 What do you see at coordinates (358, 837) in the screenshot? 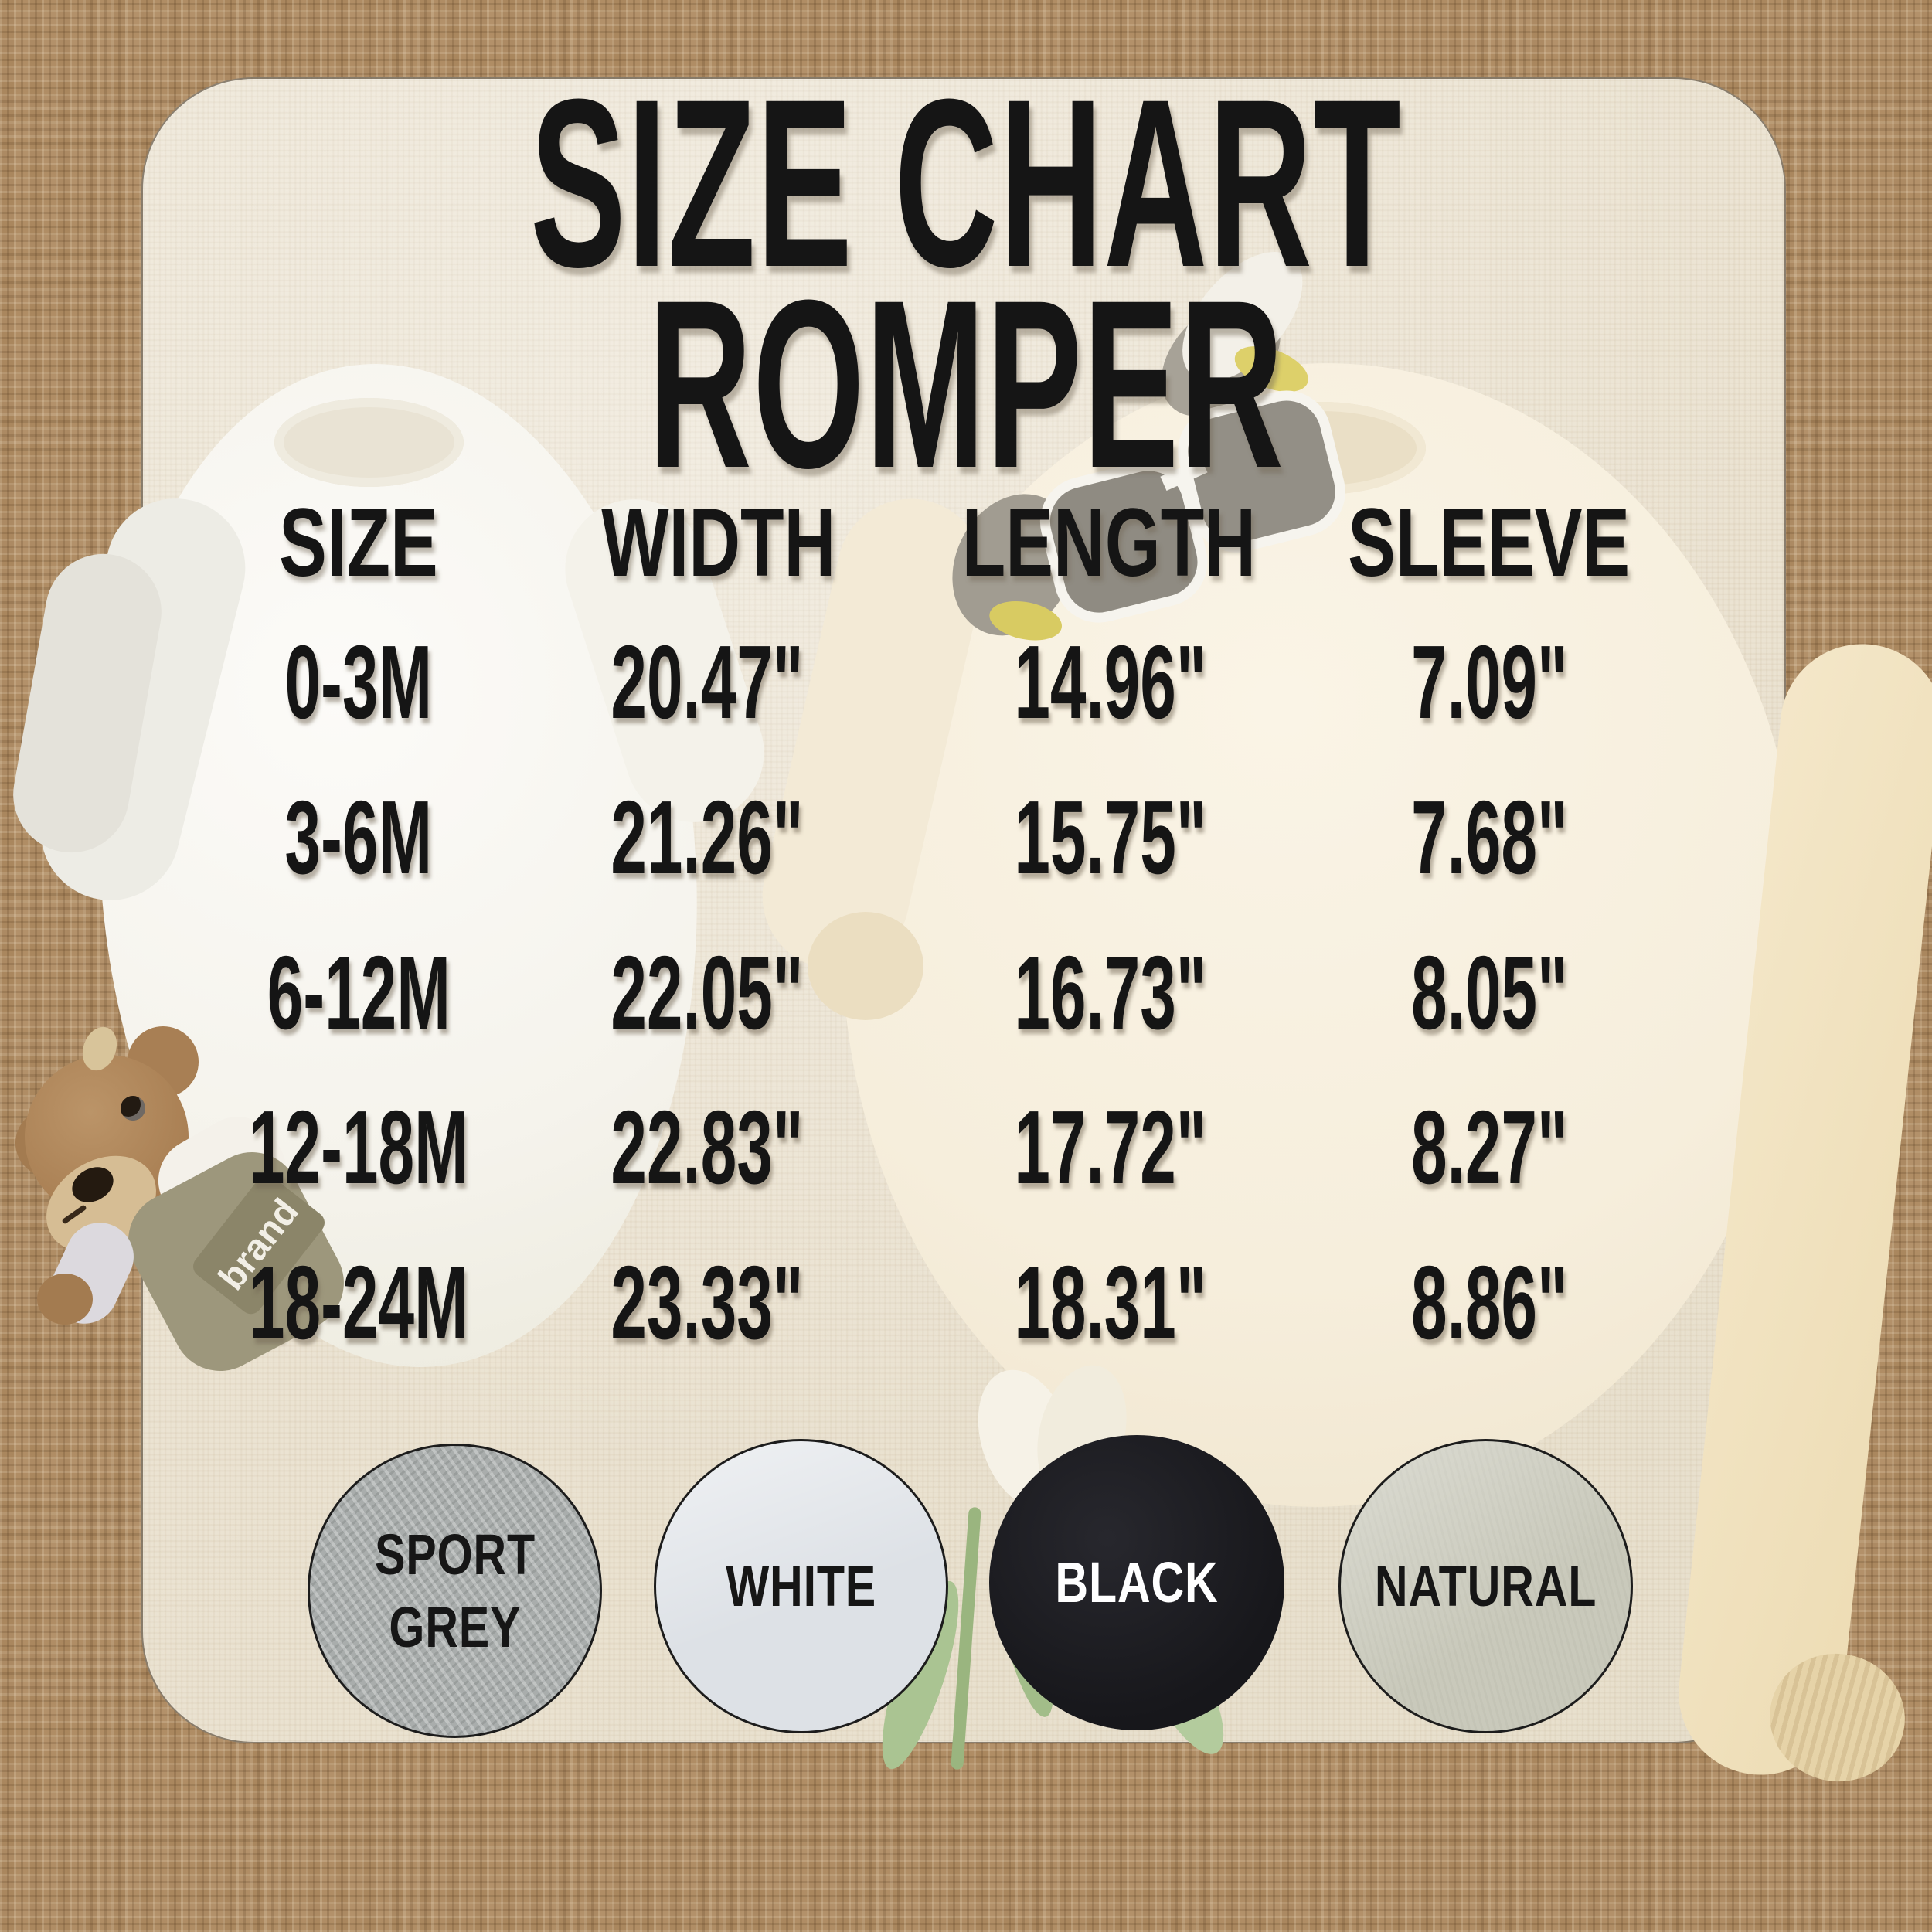
I see `table-row-cell: 3-6M` at bounding box center [358, 837].